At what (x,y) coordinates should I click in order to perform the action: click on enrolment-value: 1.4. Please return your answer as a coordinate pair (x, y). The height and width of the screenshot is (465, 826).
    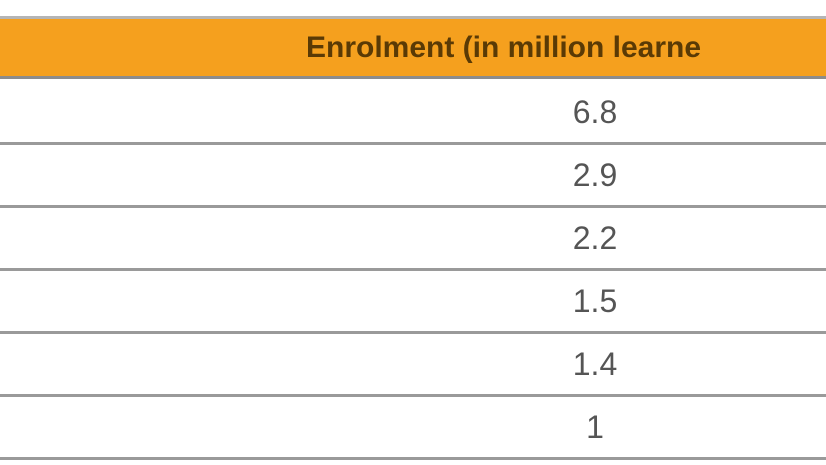
    Looking at the image, I should click on (595, 364).